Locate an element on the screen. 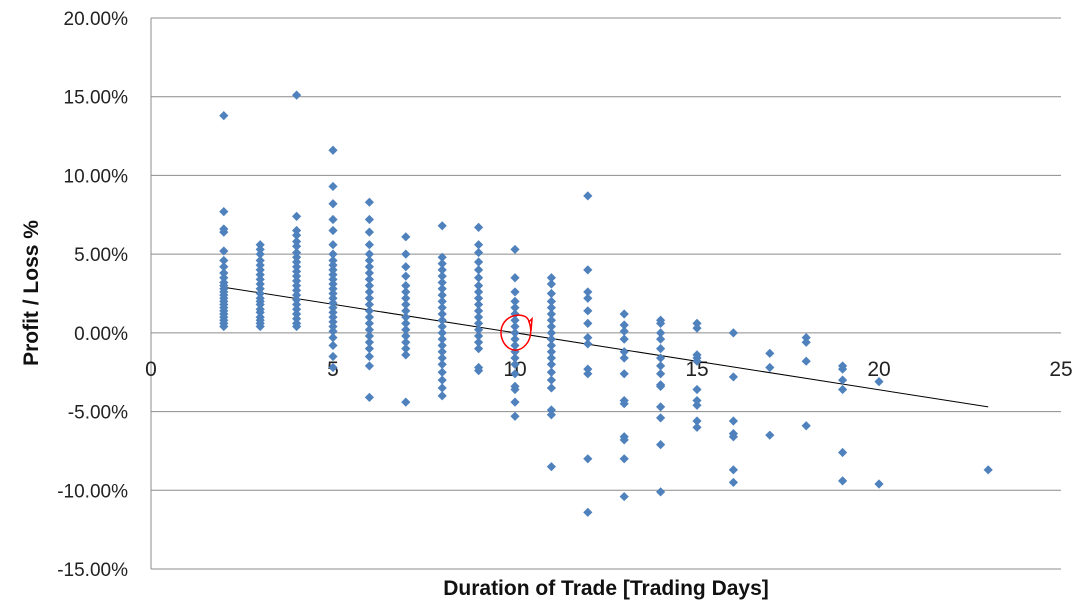 This screenshot has width=1084, height=607. x-tick-label: 0 is located at coordinates (151, 369).